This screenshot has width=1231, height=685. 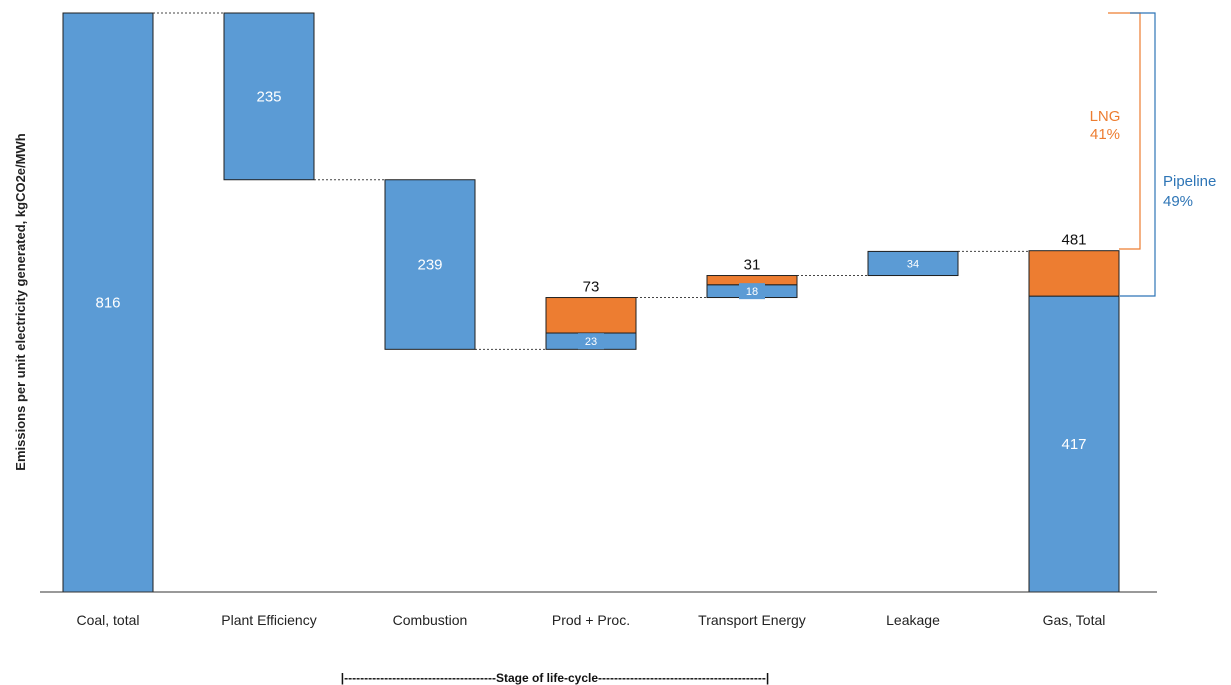 I want to click on lng-annotation-value: 41%, so click(x=1105, y=134).